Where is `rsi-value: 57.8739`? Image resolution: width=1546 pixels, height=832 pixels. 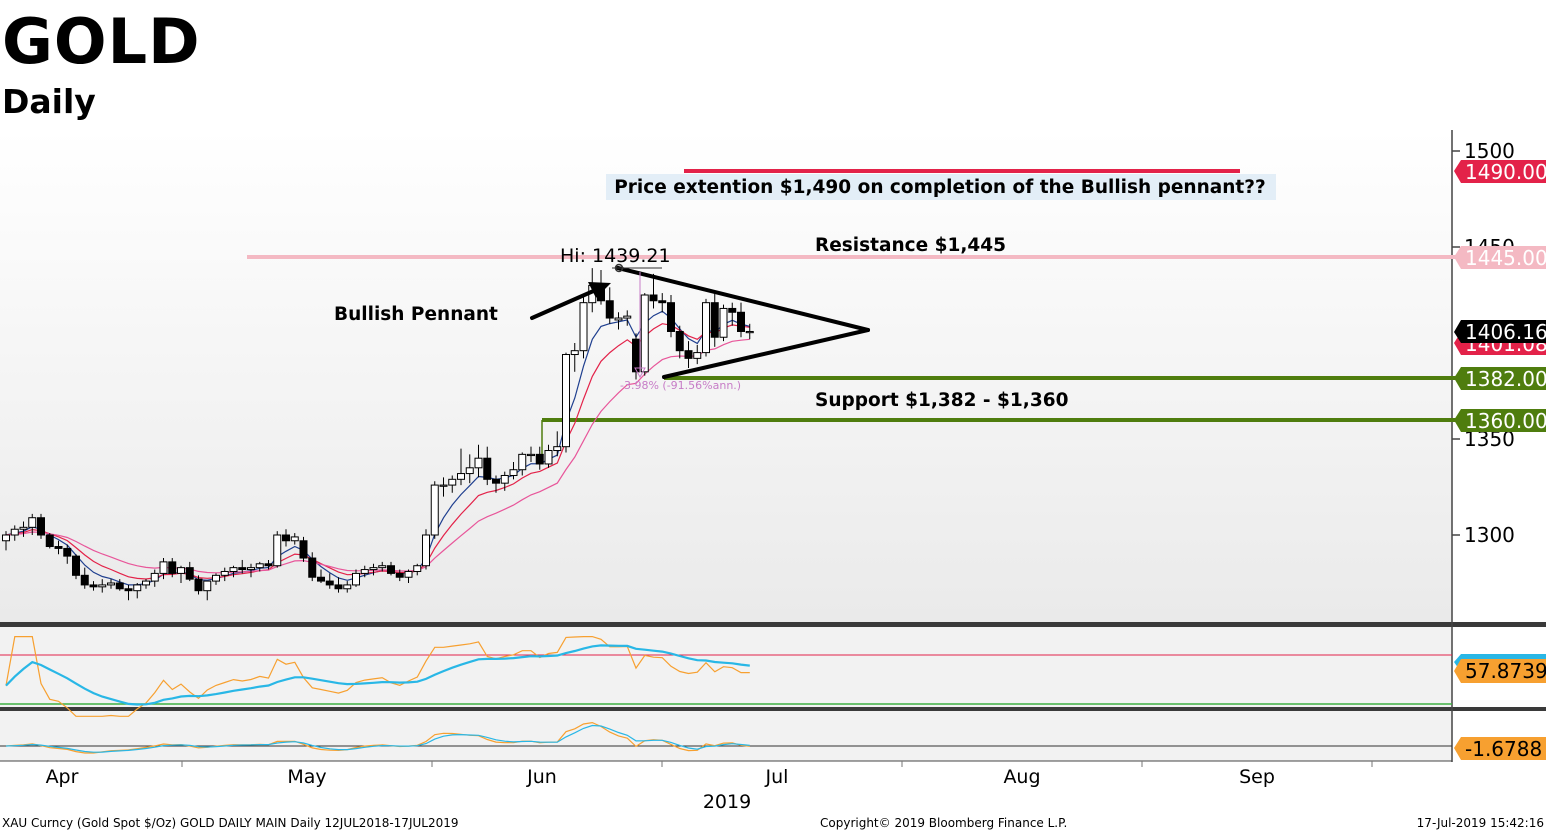
rsi-value: 57.8739 is located at coordinates (1505, 671).